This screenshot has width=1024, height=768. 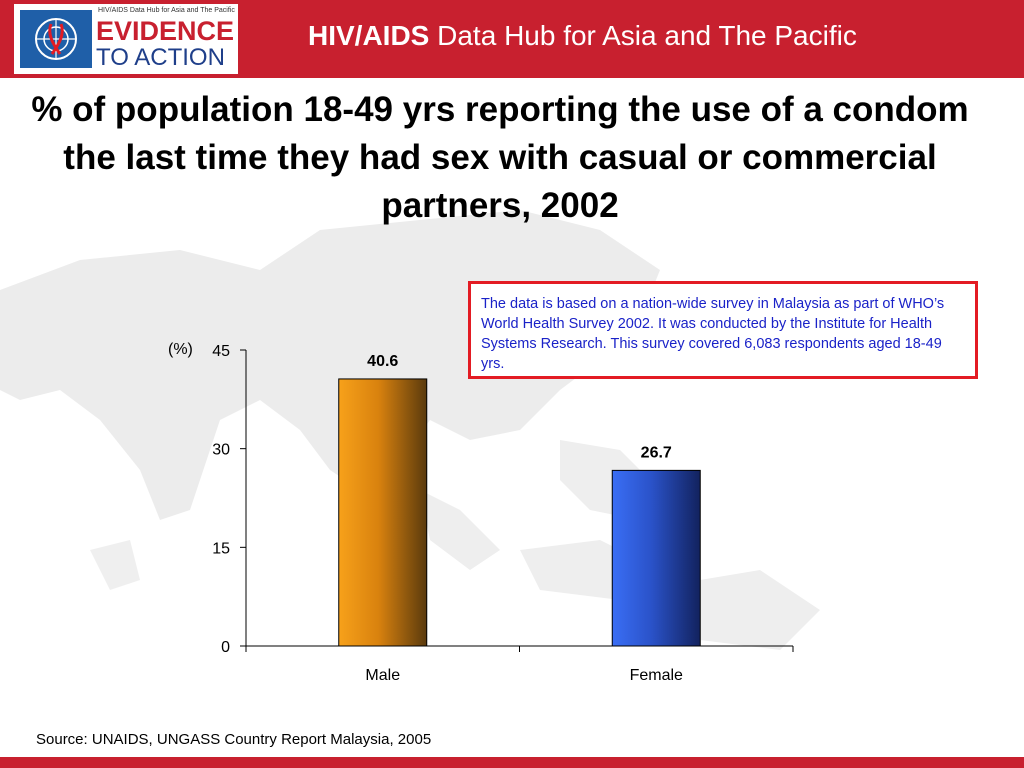 I want to click on bar-male, so click(x=383, y=512).